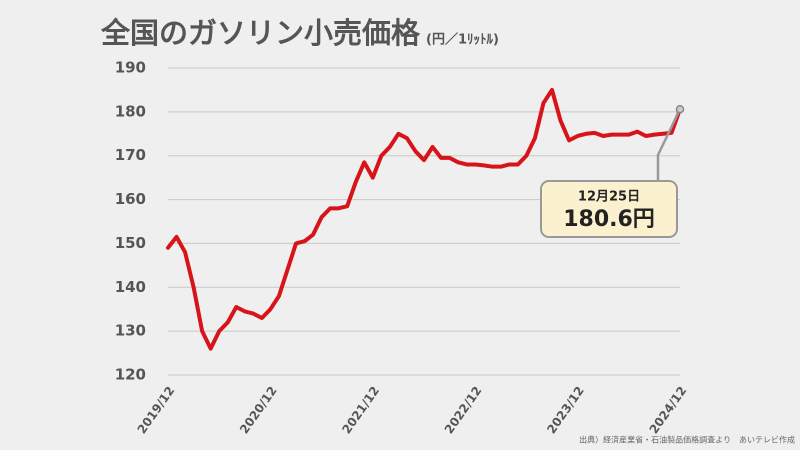 The width and height of the screenshot is (800, 450). Describe the element at coordinates (130, 68) in the screenshot. I see `y-tick-label: 190` at that location.